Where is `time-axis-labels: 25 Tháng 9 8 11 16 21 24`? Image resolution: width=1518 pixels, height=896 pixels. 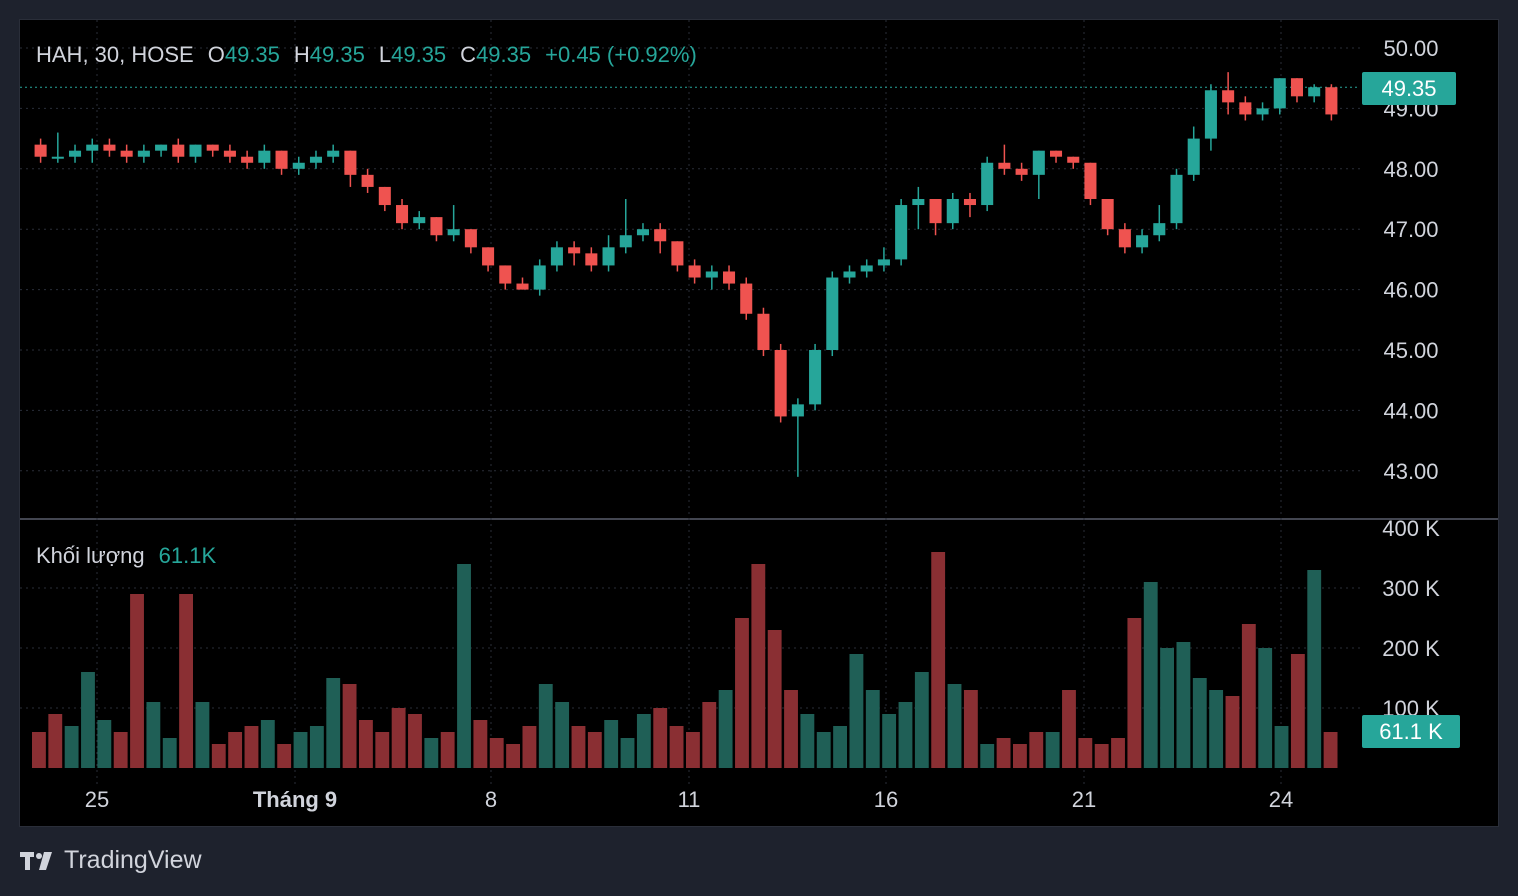 time-axis-labels: 25 Tháng 9 8 11 16 21 24 is located at coordinates (689, 799).